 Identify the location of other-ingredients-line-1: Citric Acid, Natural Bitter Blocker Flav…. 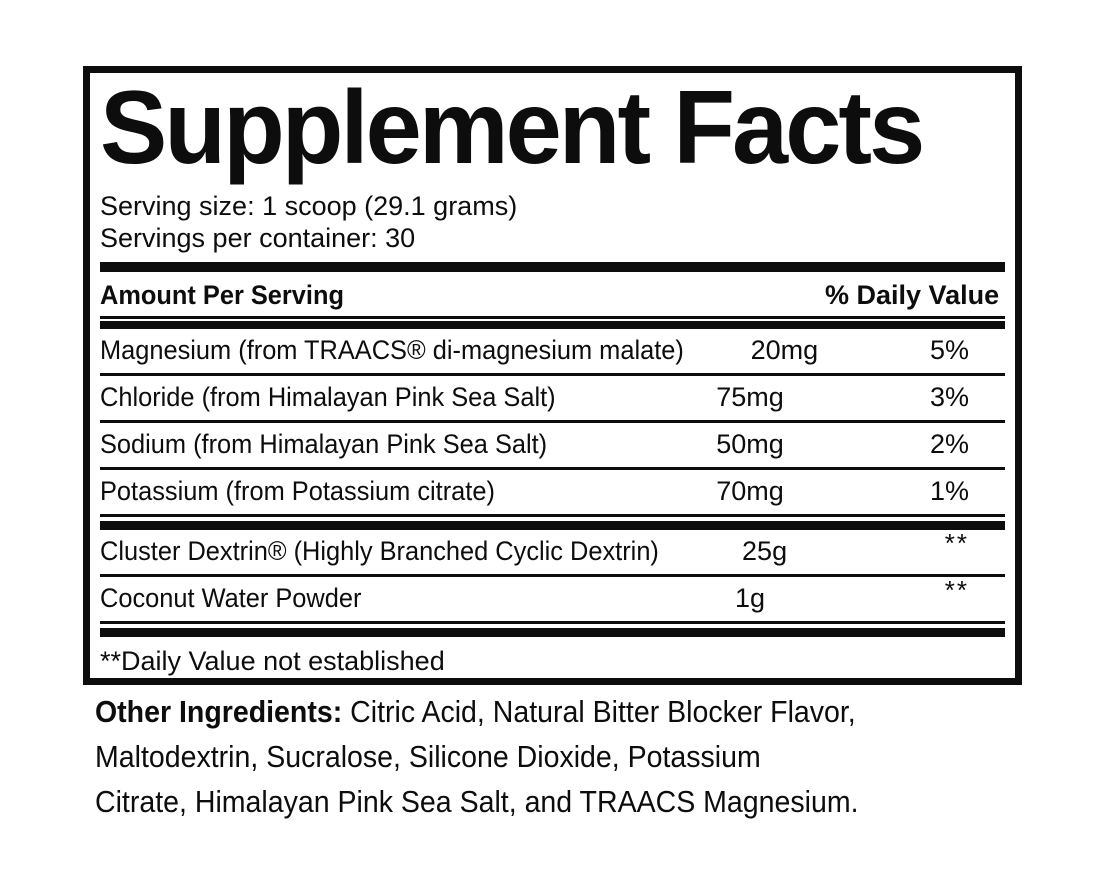
(603, 711).